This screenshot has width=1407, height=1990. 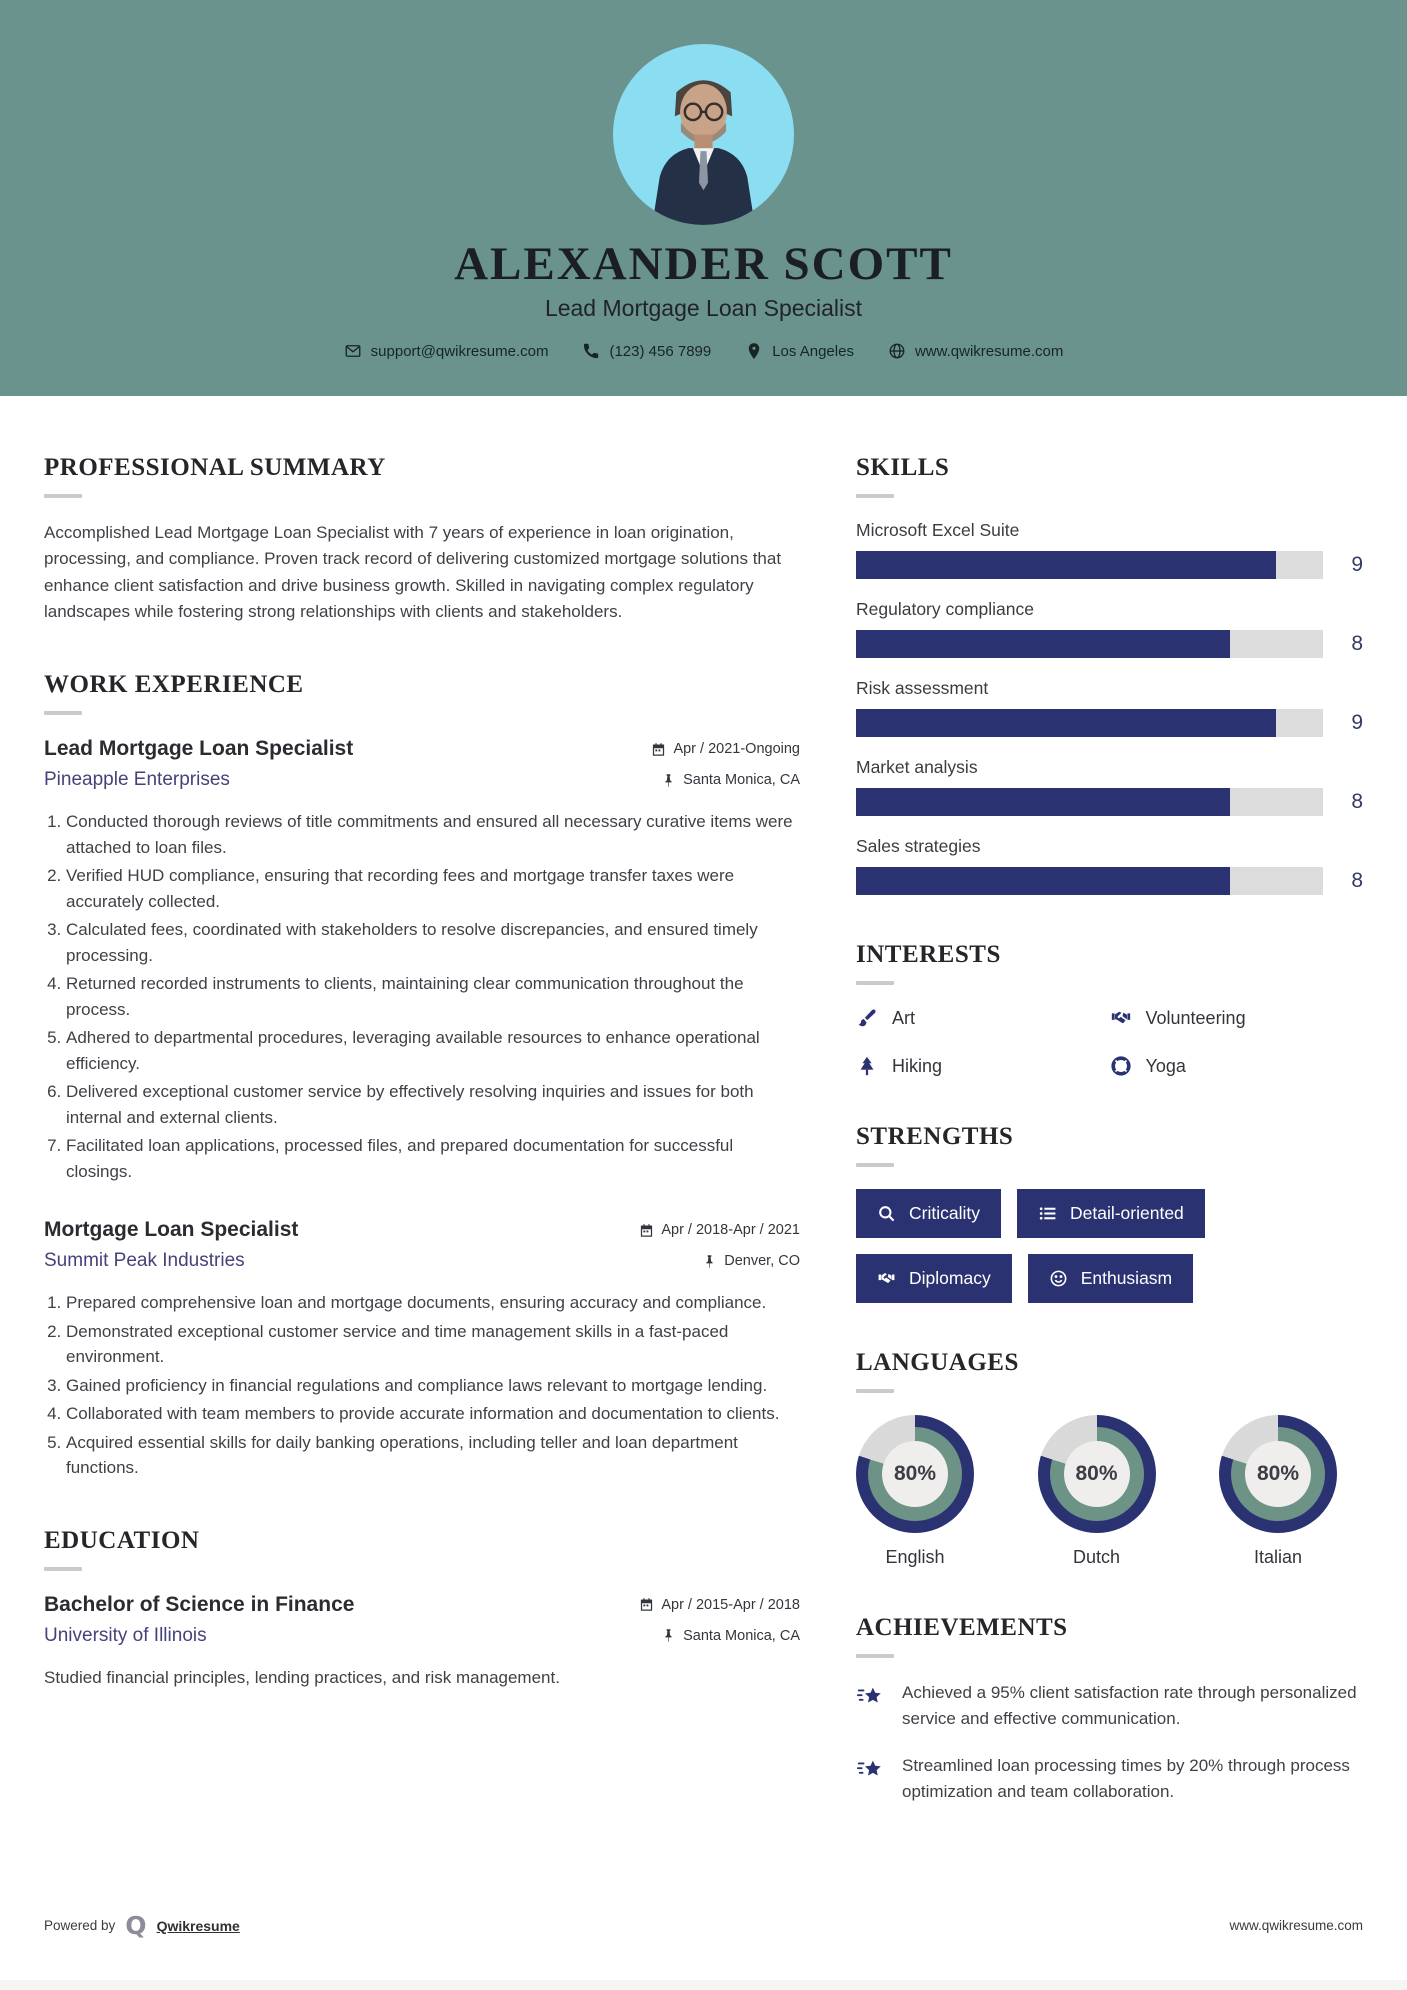 What do you see at coordinates (1058, 1278) in the screenshot?
I see `smiley-icon` at bounding box center [1058, 1278].